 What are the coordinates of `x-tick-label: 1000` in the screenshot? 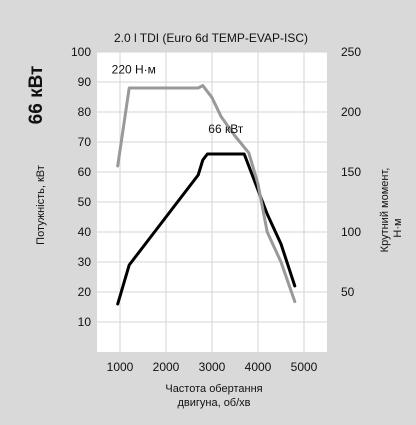 It's located at (120, 367).